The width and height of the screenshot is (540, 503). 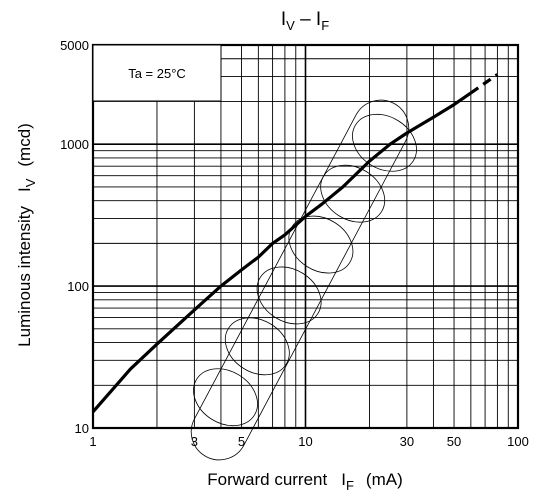 I want to click on annotation-text: Ta = 25°C, so click(x=157, y=73).